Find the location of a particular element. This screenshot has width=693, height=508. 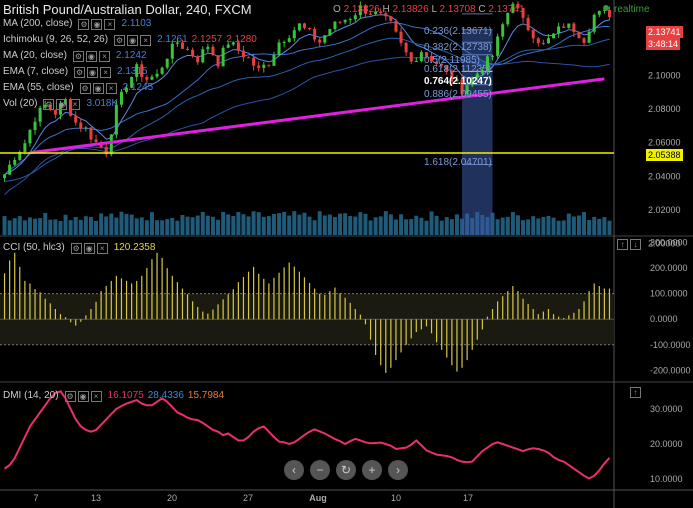

indicator-volume: Vol (20) ⚙ ◉ × 3.018K is located at coordinates (61, 104).